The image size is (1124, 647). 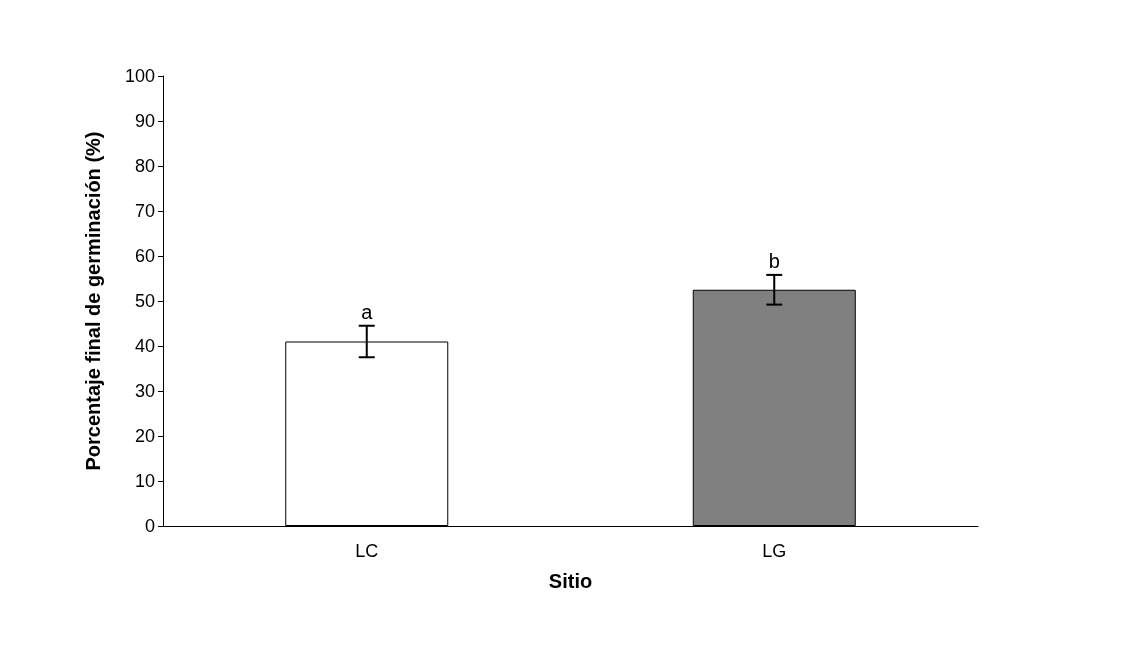 I want to click on y-tick-label: 60, so click(x=144, y=256).